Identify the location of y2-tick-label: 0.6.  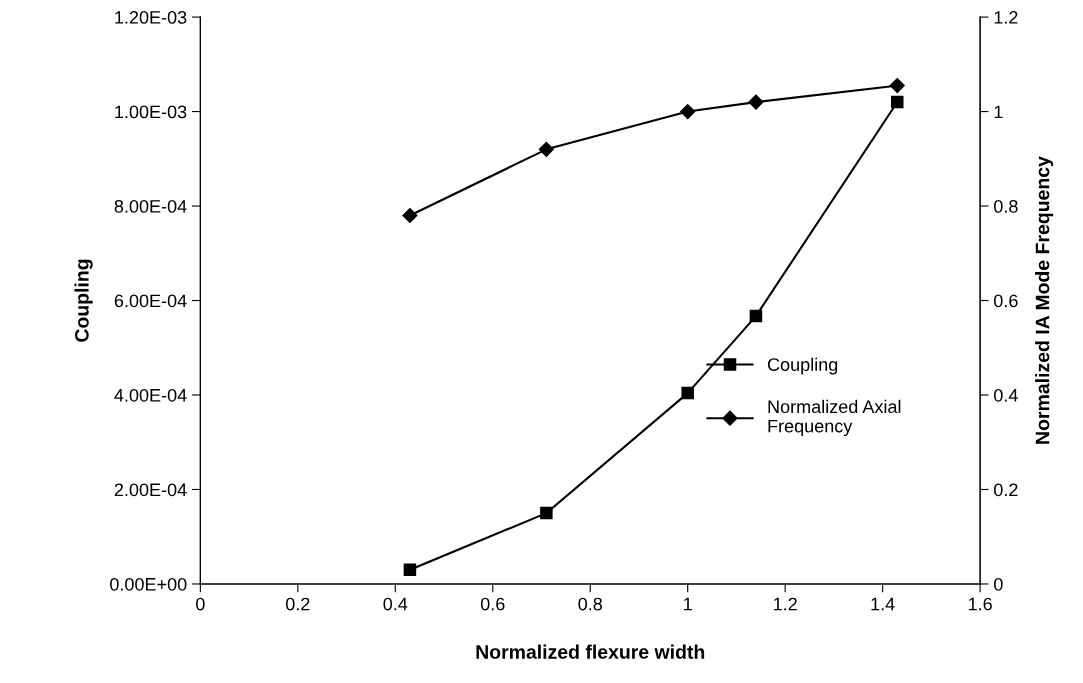
(1006, 301).